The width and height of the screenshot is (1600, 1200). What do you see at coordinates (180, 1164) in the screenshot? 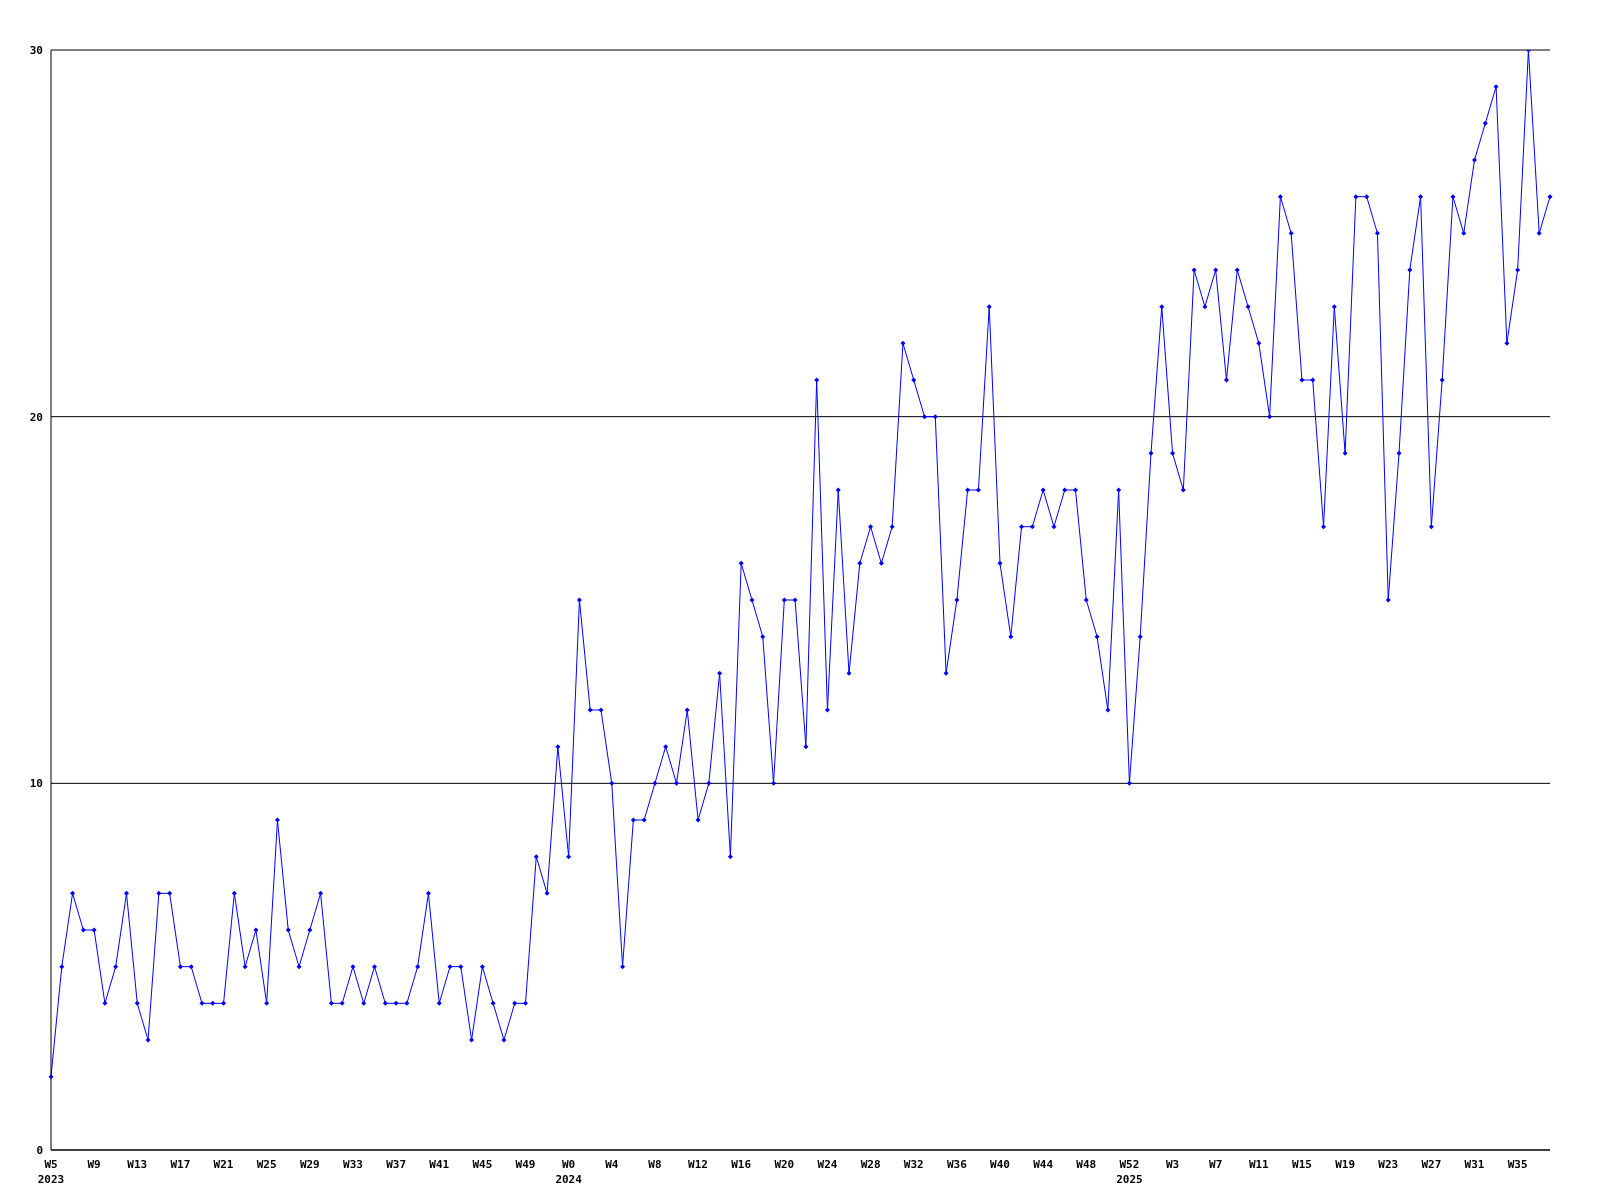
I see `x-tick-label: W17` at bounding box center [180, 1164].